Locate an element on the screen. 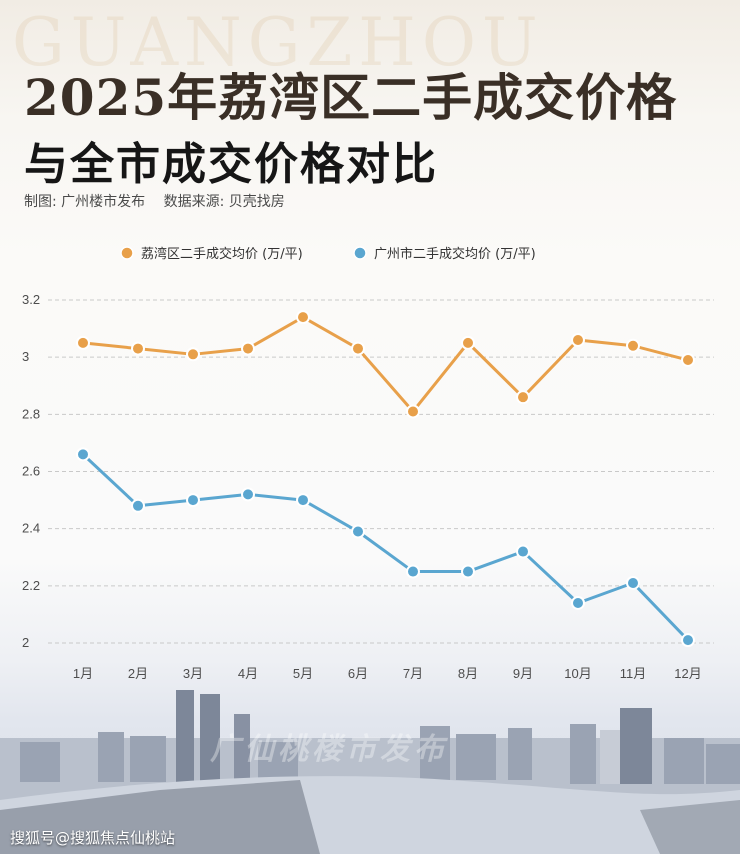 The height and width of the screenshot is (854, 740). x-tick-label: 6月 is located at coordinates (358, 673).